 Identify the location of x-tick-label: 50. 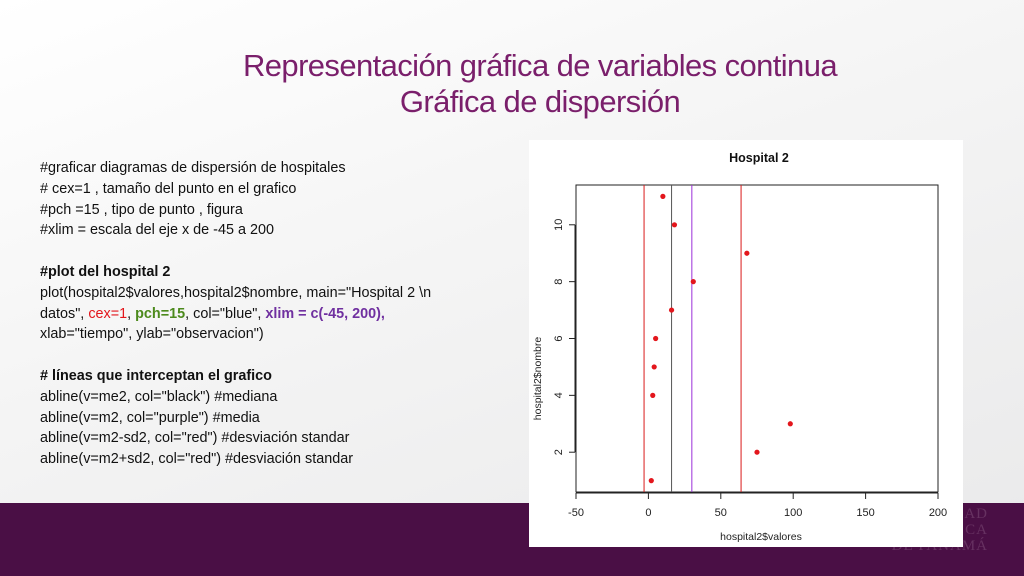
(721, 513).